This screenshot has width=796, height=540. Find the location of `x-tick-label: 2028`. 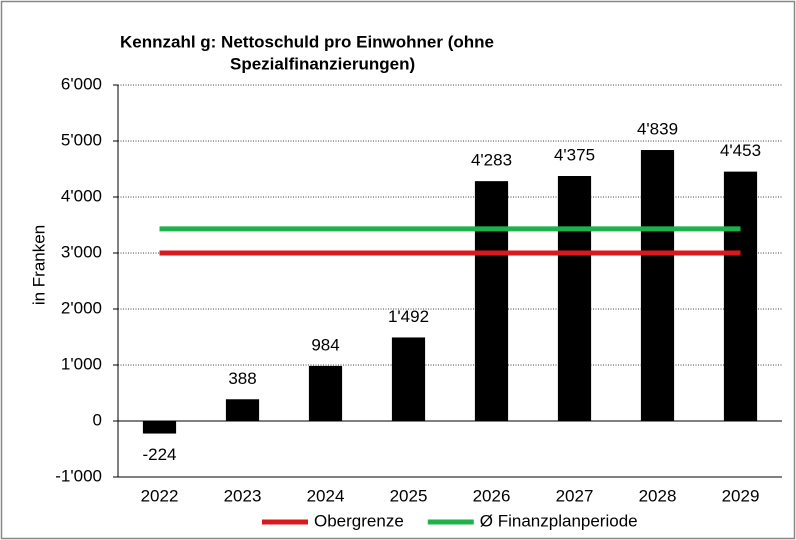

x-tick-label: 2028 is located at coordinates (658, 495).